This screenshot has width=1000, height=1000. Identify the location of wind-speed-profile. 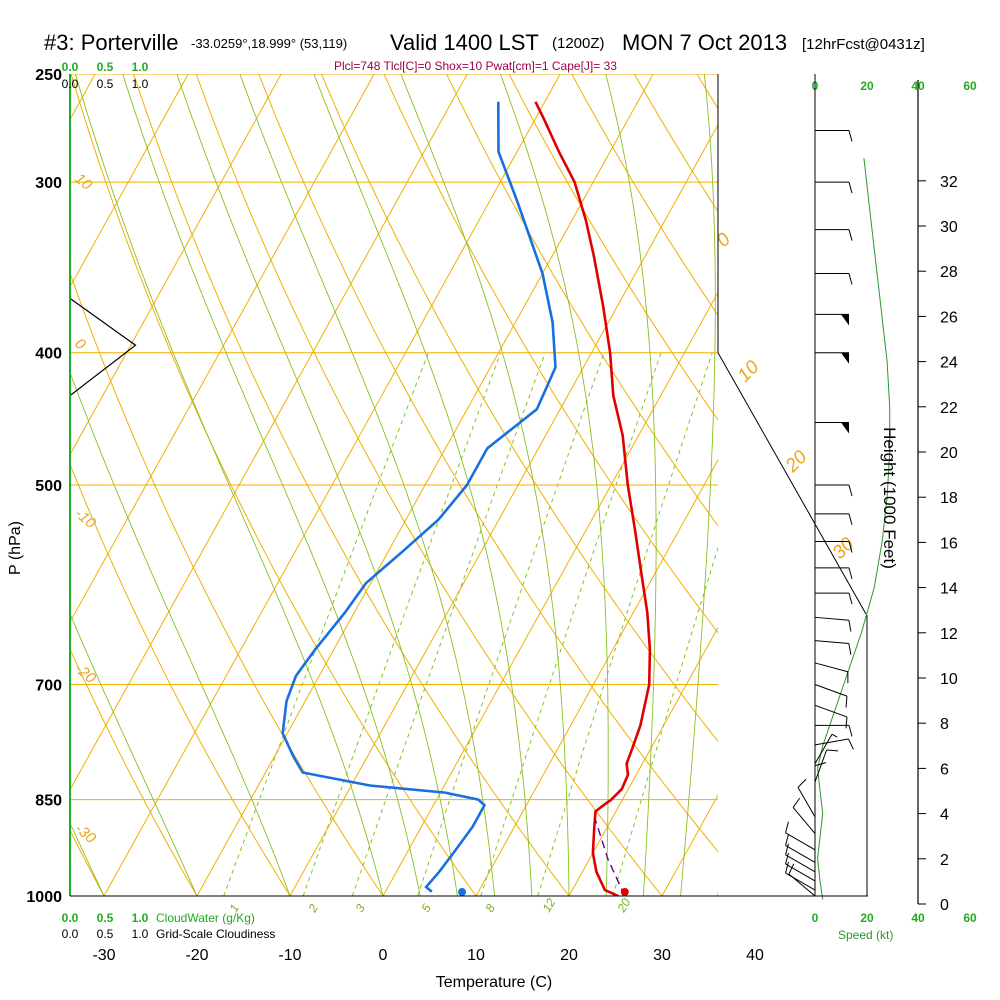
(854, 529).